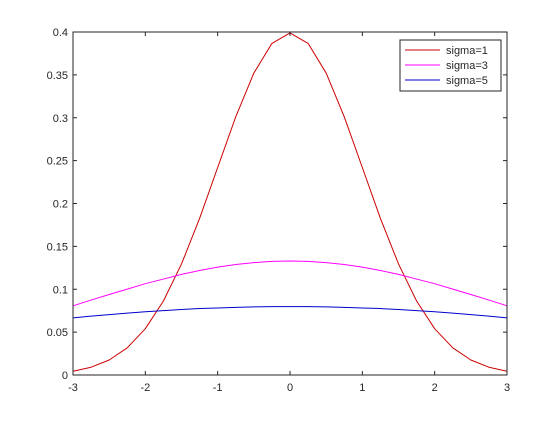 The height and width of the screenshot is (425, 560). What do you see at coordinates (60, 290) in the screenshot?
I see `y-tick-label: 0.1` at bounding box center [60, 290].